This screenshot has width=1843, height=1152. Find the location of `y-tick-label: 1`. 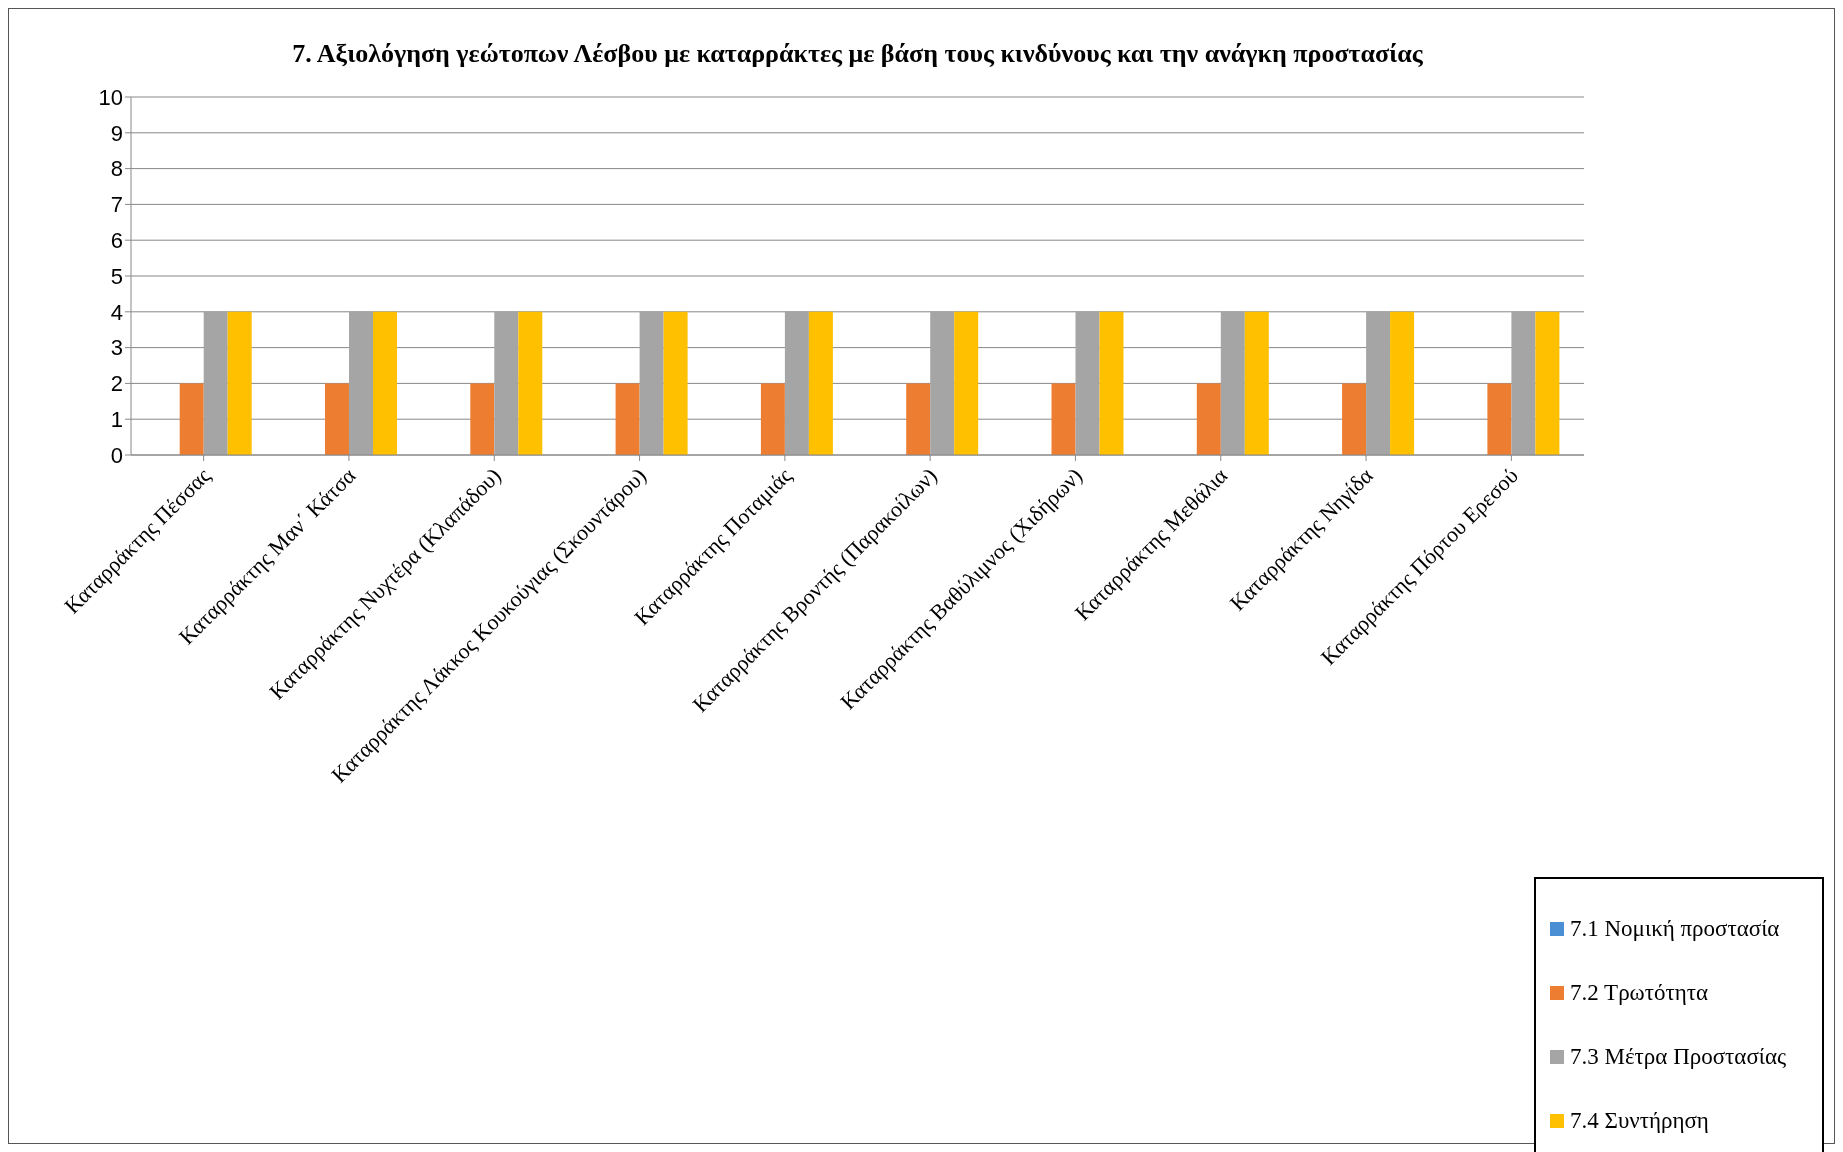

y-tick-label: 1 is located at coordinates (116, 420).